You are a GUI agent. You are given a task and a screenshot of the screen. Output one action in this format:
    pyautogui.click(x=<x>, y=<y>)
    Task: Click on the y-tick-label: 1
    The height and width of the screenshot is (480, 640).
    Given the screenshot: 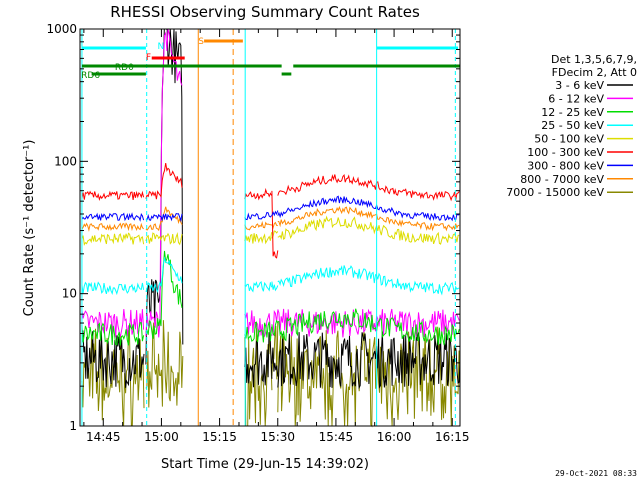 What is the action you would take?
    pyautogui.click(x=73, y=426)
    